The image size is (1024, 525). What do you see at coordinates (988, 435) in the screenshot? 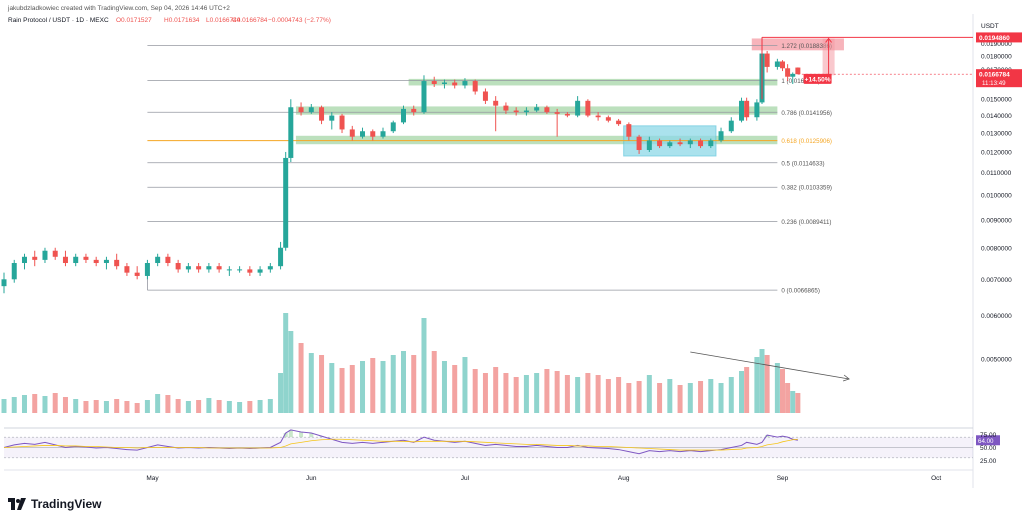
I see `rsi-tick-label: 75.00` at bounding box center [988, 435].